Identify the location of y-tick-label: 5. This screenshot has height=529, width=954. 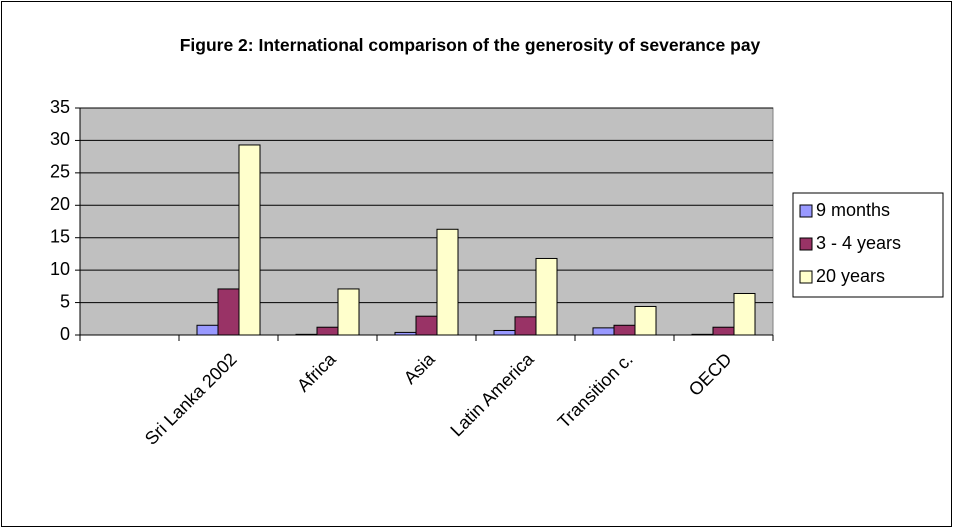
(65, 301).